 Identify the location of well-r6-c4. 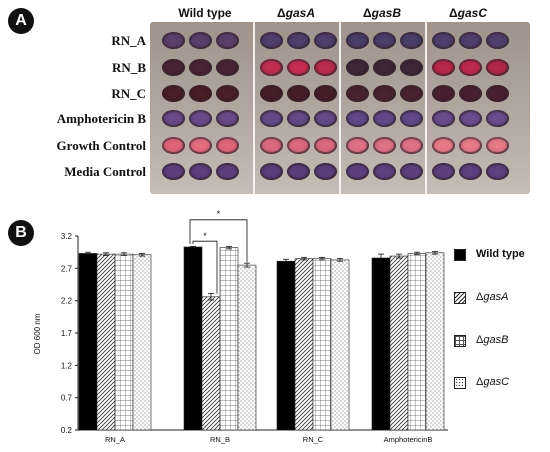
(271, 171).